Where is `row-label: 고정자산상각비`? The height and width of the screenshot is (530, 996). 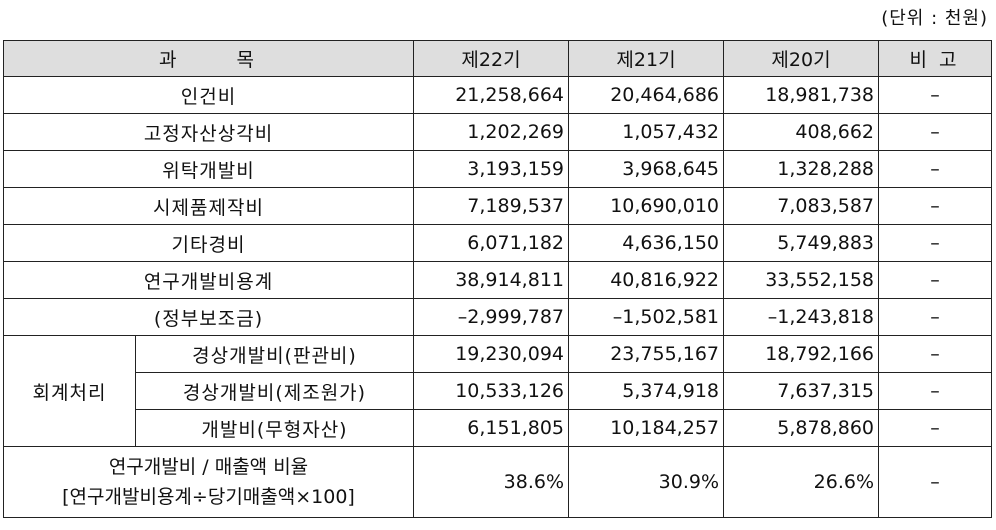 row-label: 고정자산상각비 is located at coordinates (208, 132).